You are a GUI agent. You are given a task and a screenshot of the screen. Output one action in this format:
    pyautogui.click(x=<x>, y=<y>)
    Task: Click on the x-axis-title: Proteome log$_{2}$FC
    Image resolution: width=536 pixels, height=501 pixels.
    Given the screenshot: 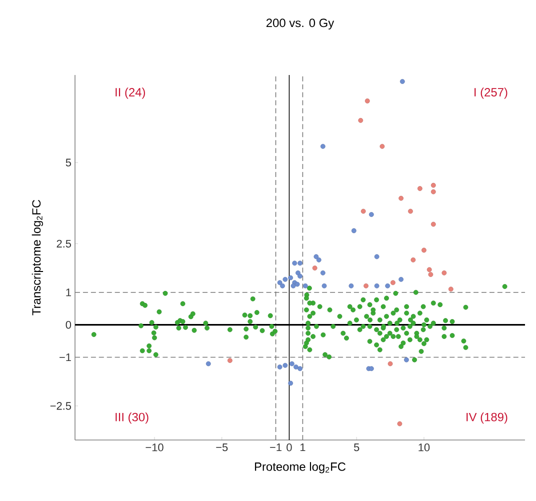 What is the action you would take?
    pyautogui.click(x=300, y=468)
    